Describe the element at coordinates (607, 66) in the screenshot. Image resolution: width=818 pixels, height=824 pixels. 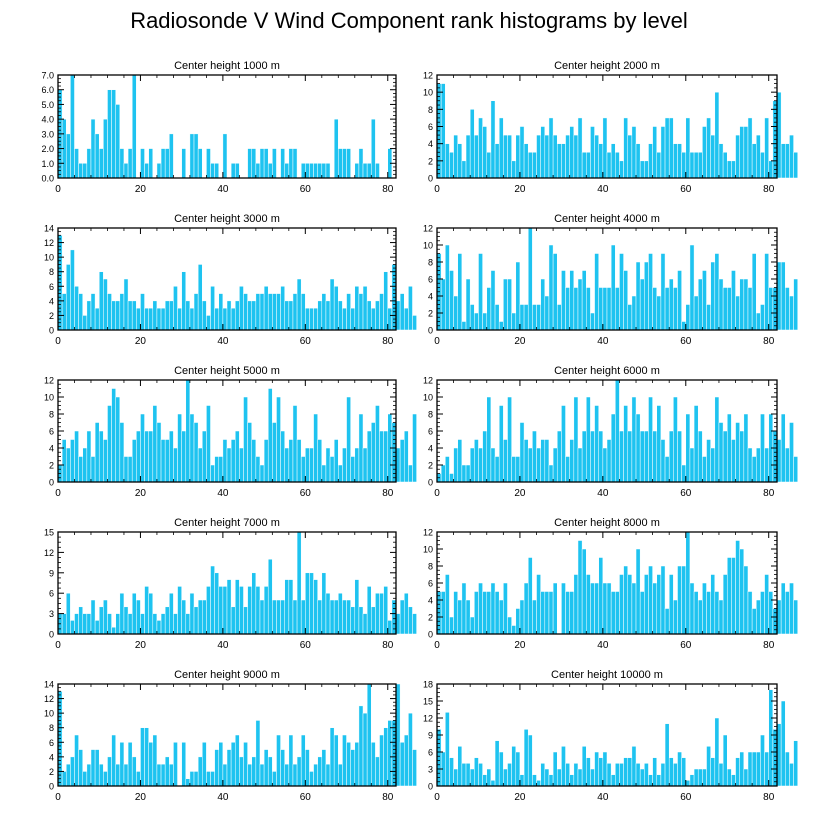
I see `panel-title: Center height 2000 m` at that location.